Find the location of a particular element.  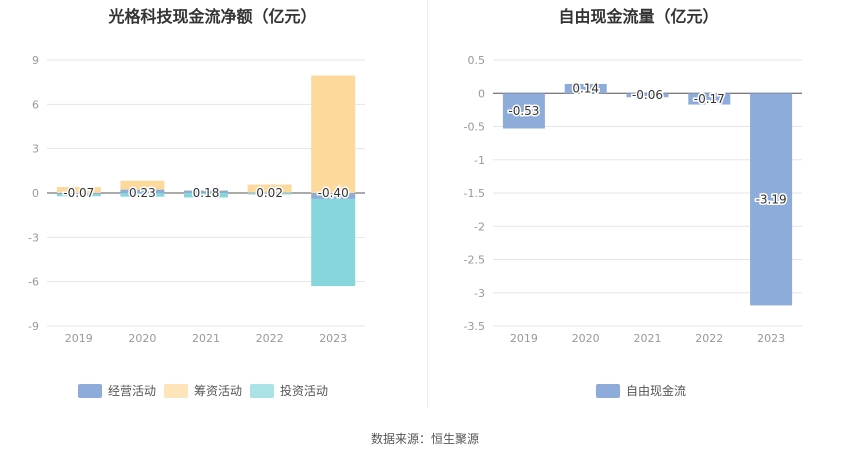

y-tick-label: 6 is located at coordinates (35, 104).